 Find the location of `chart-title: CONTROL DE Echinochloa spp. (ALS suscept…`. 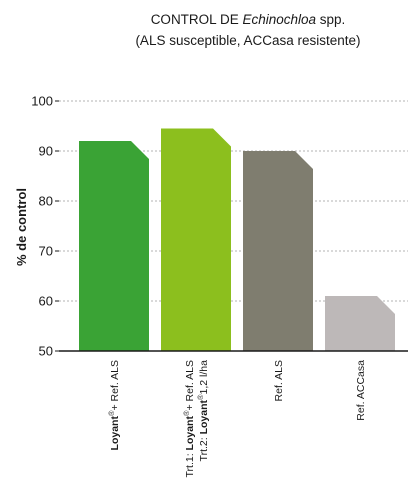

chart-title: CONTROL DE Echinochloa spp. (ALS suscept… is located at coordinates (247, 30).